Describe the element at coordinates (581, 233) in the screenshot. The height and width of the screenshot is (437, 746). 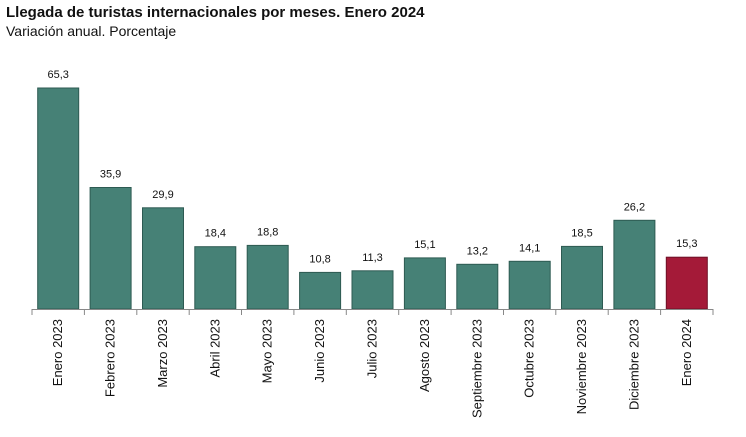
I see `value-label-10: 18,5` at that location.